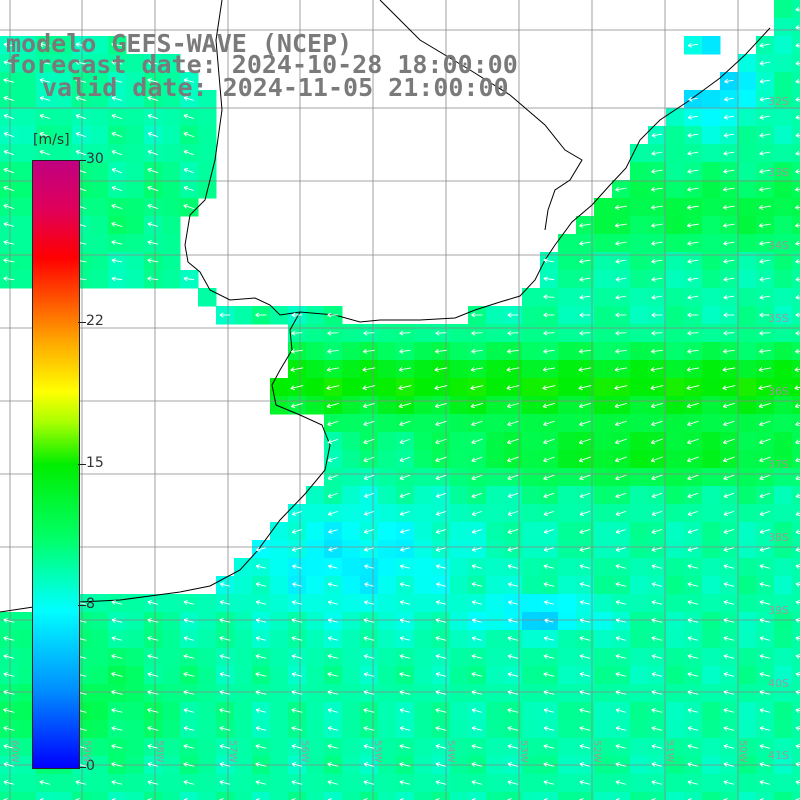 The height and width of the screenshot is (800, 800). I want to click on colorbar, so click(56, 464).